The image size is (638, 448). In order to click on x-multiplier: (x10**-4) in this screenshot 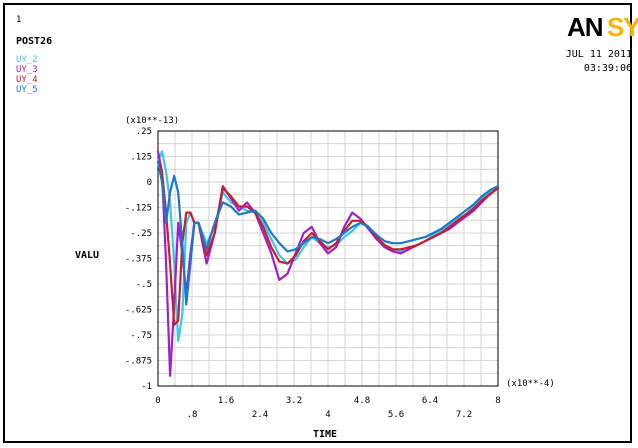, I will do `click(530, 384)`.